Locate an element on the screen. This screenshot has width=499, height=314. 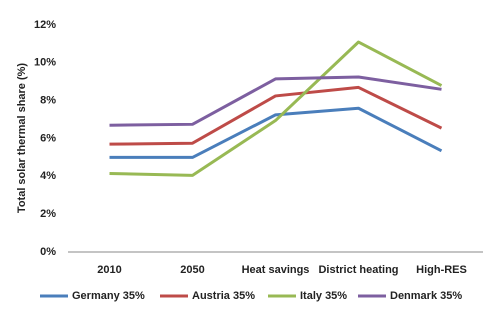
y-tick-label: 8% is located at coordinates (48, 101).